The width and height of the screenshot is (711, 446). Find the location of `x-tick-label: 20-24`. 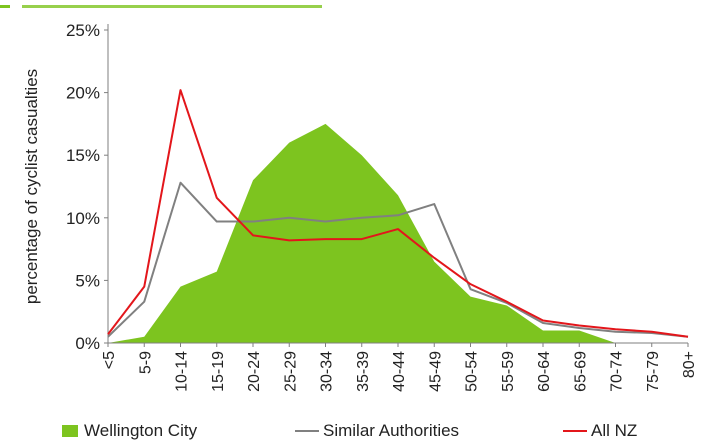

x-tick-label: 20-24 is located at coordinates (254, 371).